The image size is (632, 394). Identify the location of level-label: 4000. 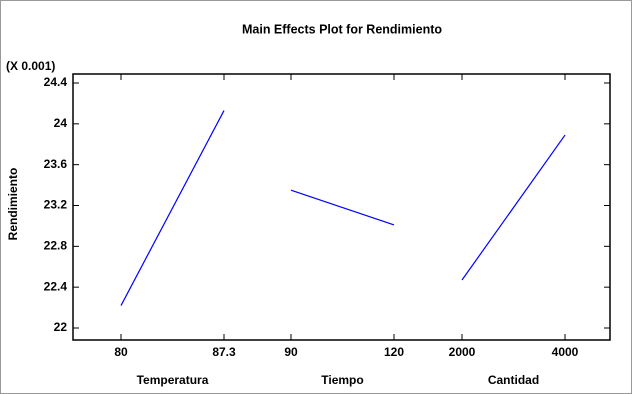
(565, 352).